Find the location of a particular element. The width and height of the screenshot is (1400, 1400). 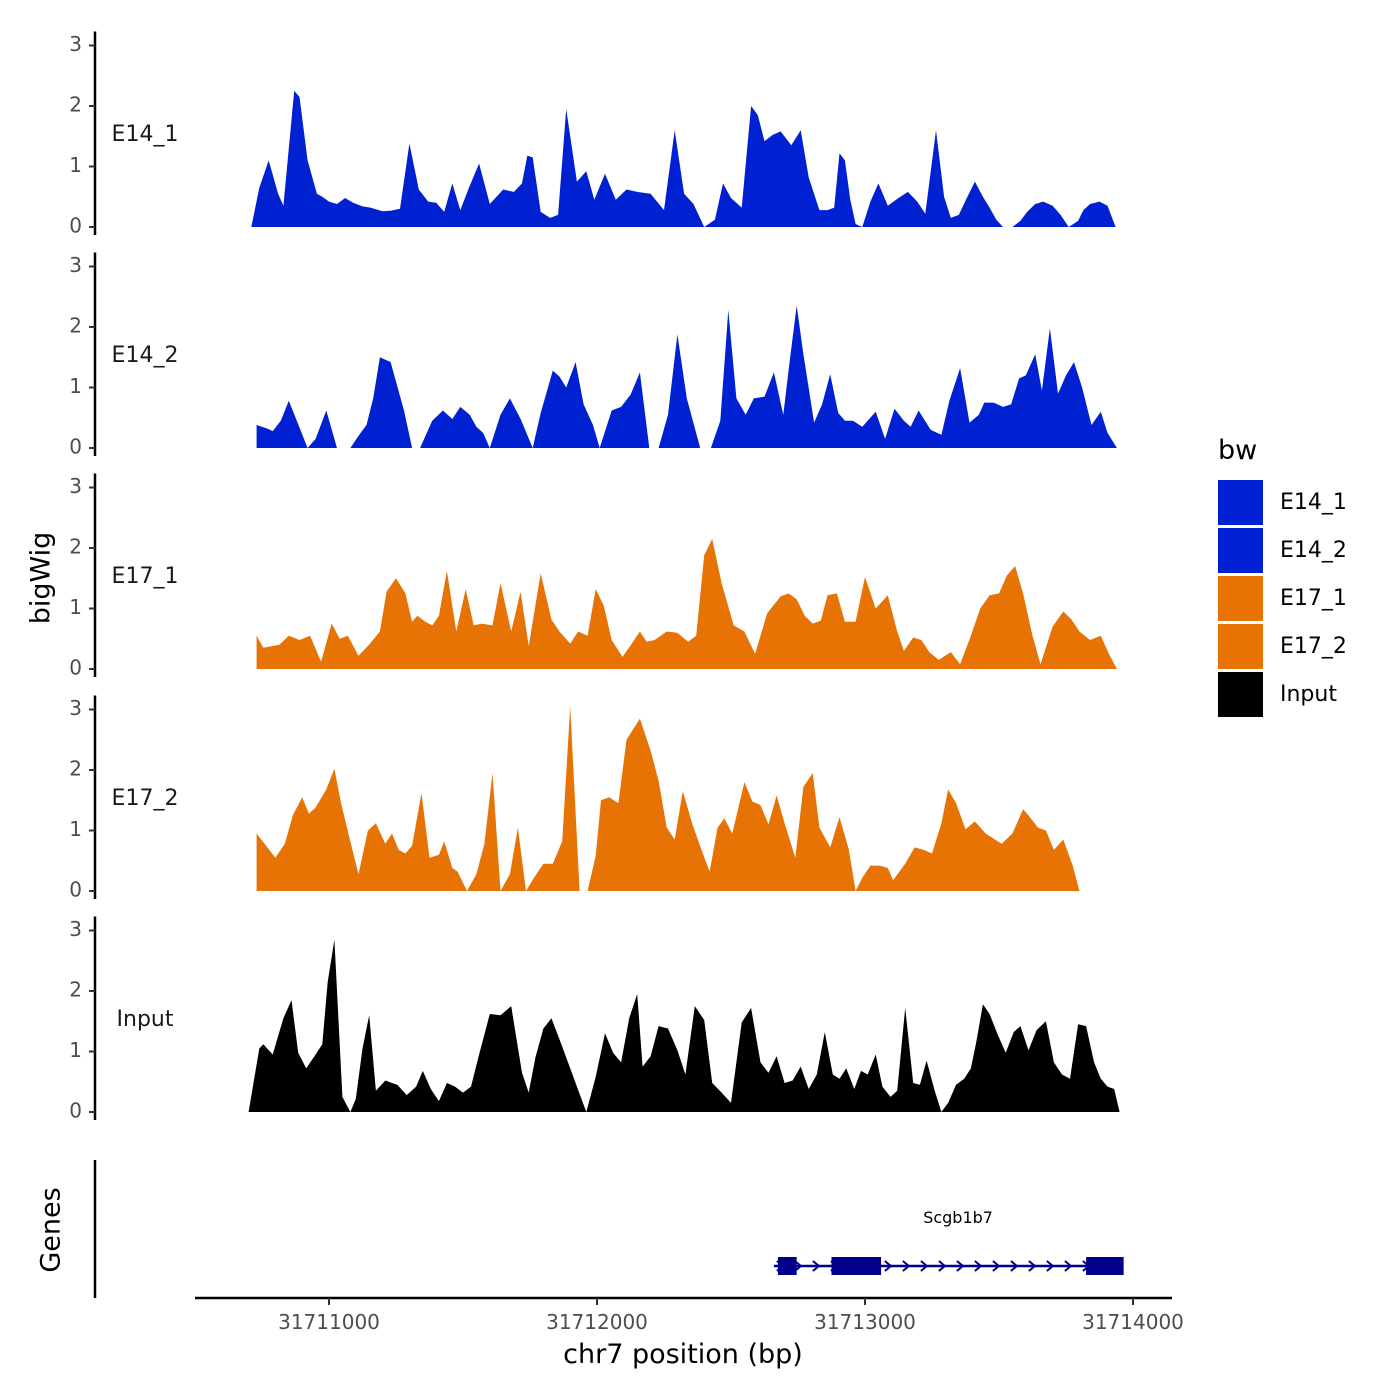

x-tick-label: 31712000 is located at coordinates (597, 1322).